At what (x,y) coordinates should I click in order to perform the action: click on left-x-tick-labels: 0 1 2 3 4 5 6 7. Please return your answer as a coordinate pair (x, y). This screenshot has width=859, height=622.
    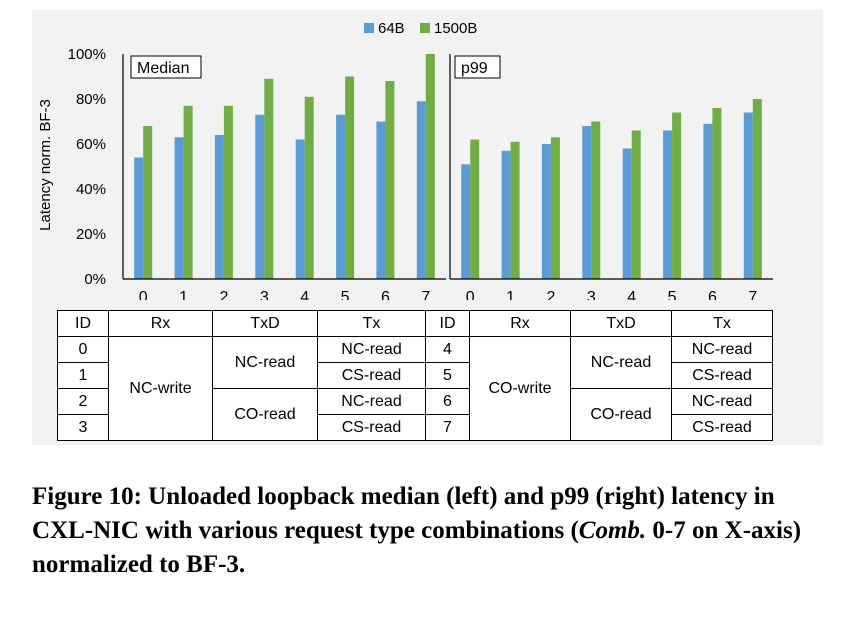
    Looking at the image, I should click on (285, 294).